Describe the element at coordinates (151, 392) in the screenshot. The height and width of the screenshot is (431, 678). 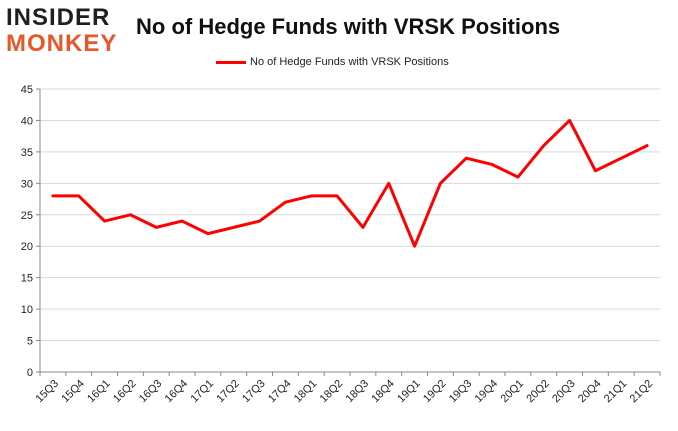
I see `x-tick-label: 16Q3` at that location.